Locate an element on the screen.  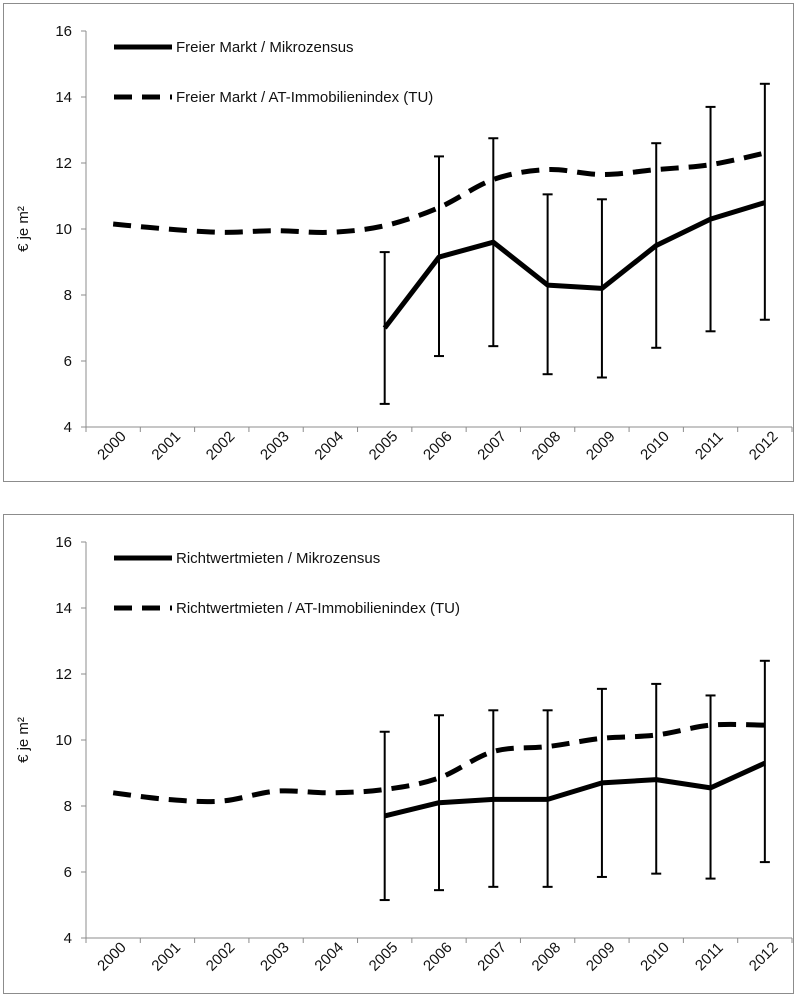
legend-label-0: Richtwertmieten / Mikrozensus is located at coordinates (278, 558).